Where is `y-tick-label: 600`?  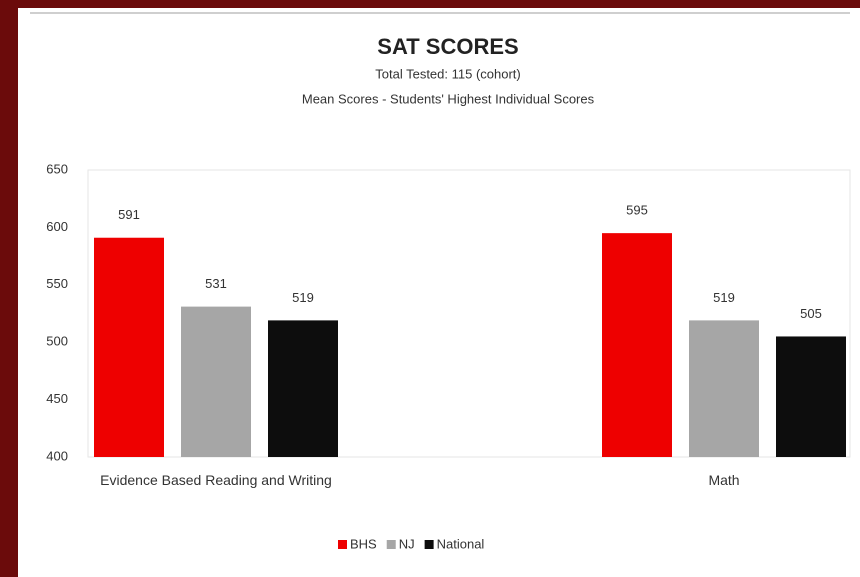
y-tick-label: 600 is located at coordinates (57, 226).